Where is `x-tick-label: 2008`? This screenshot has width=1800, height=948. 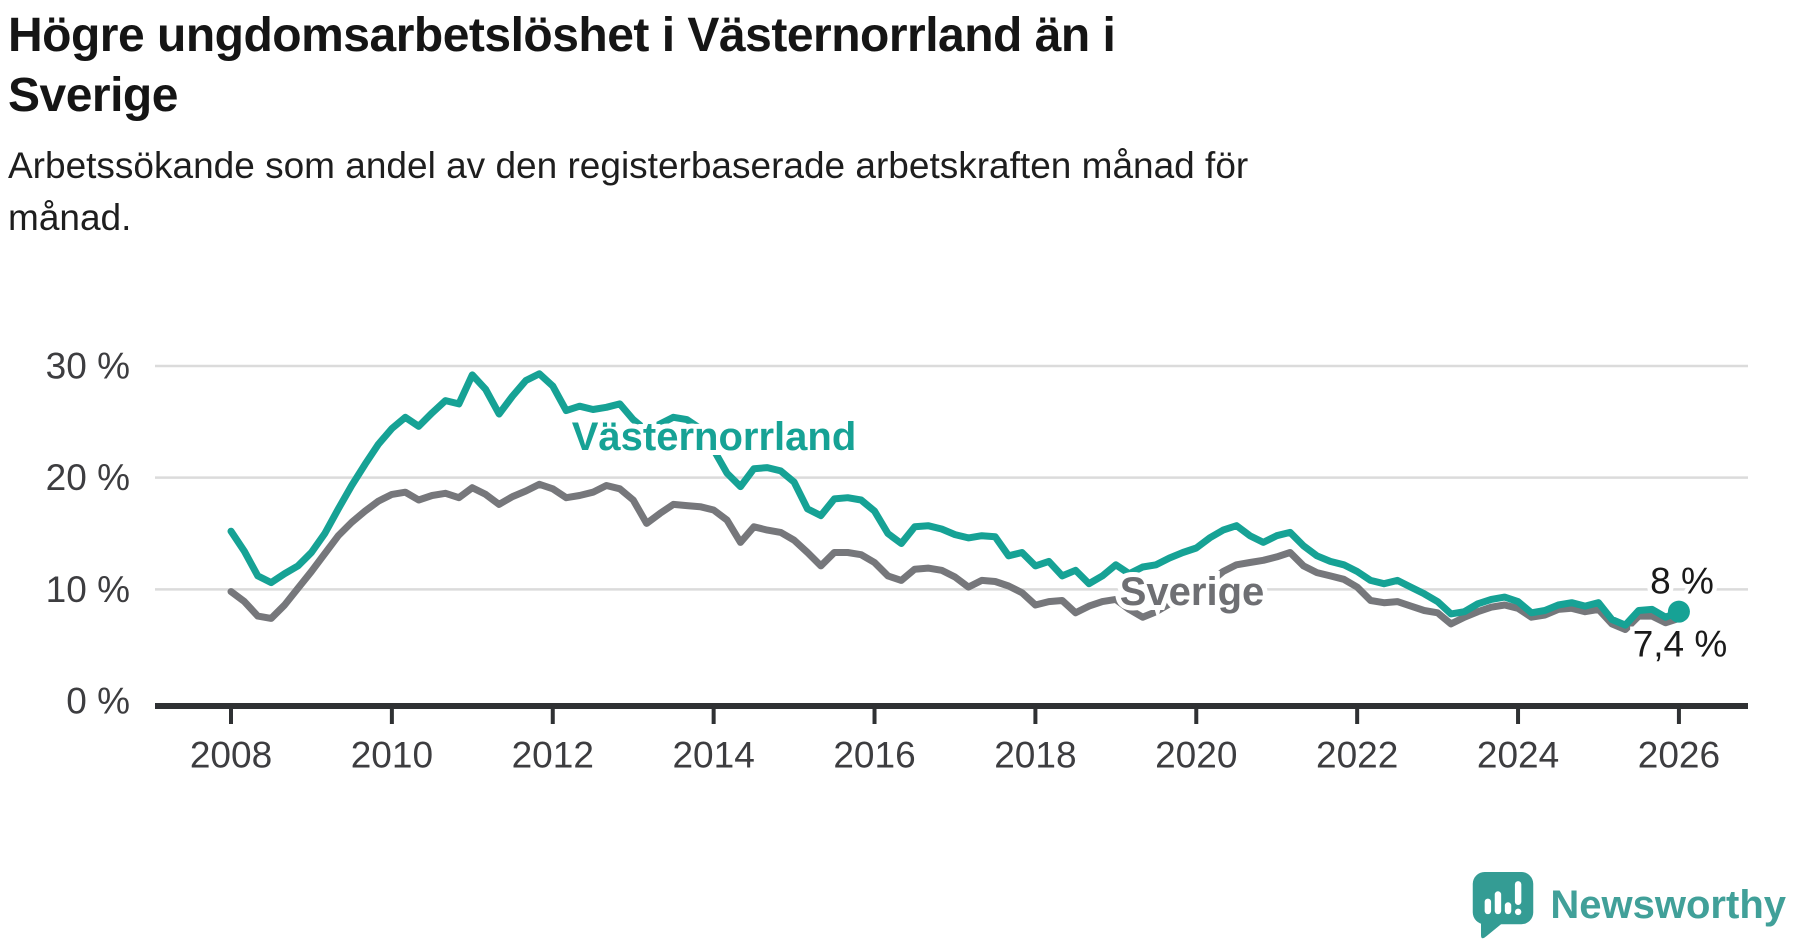 x-tick-label: 2008 is located at coordinates (231, 755).